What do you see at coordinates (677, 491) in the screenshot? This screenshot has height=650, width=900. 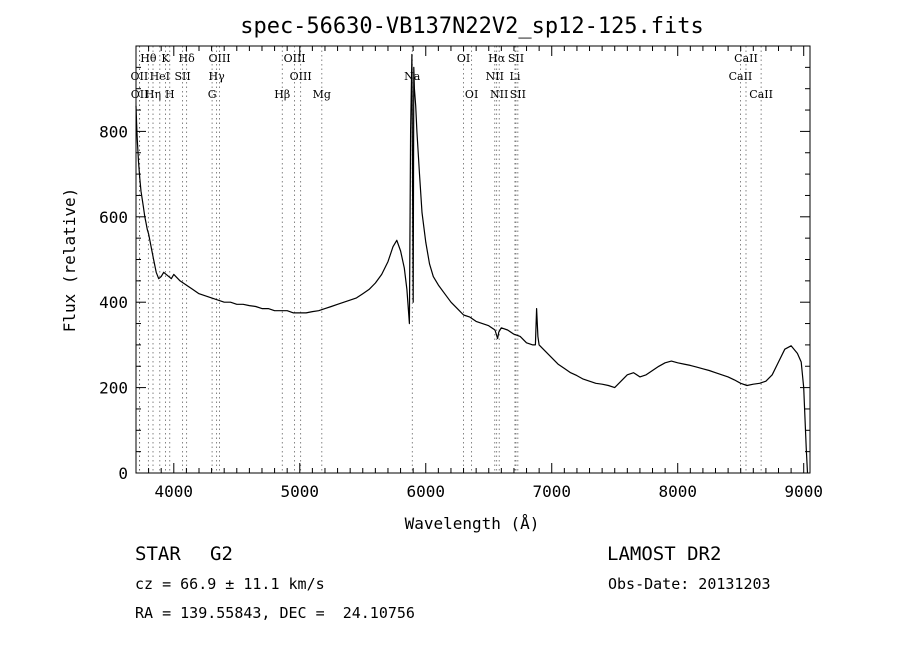 I see `x-tick-label: 8000` at bounding box center [677, 491].